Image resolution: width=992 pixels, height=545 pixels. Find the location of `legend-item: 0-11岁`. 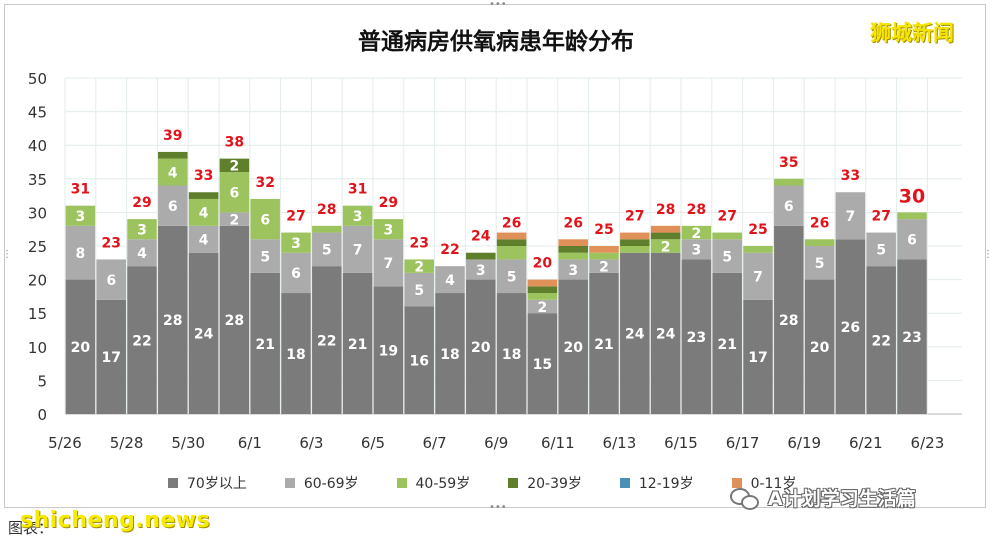

legend-item: 0-11岁 is located at coordinates (763, 483).